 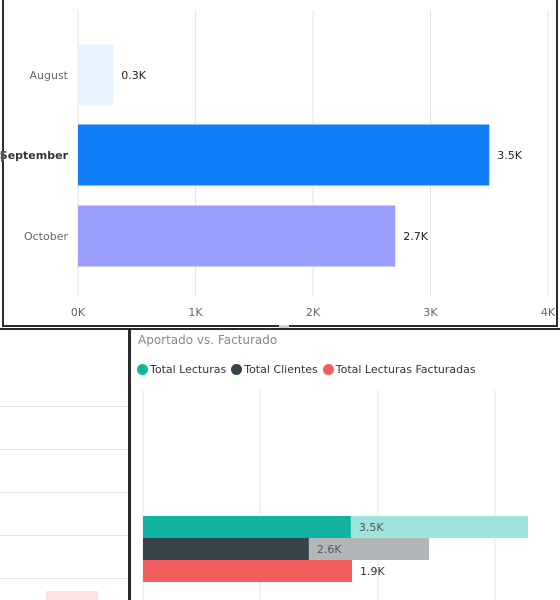 I want to click on data-label: 0.3K, so click(x=133, y=75).